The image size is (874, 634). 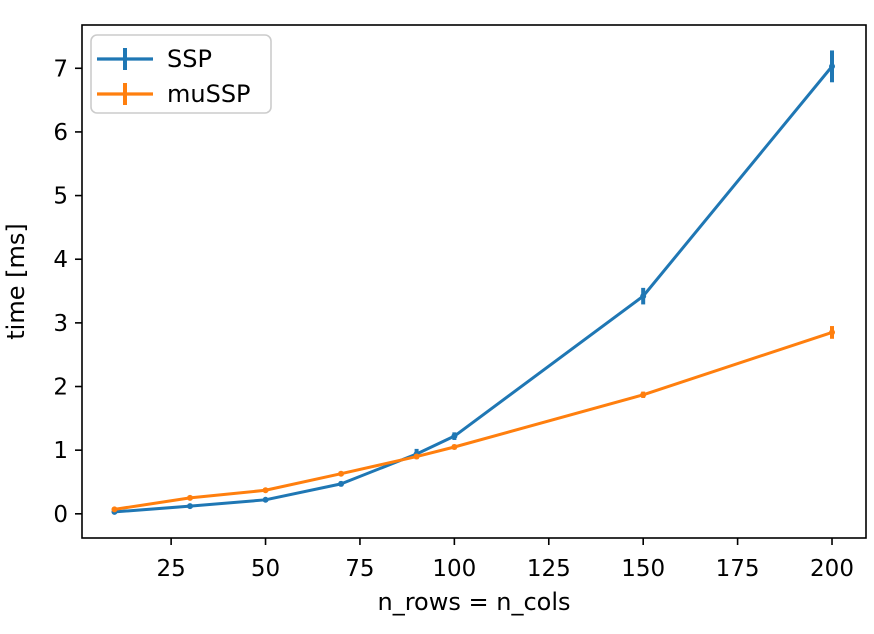 I want to click on legend-label-muSSP: muSSP, so click(x=209, y=94).